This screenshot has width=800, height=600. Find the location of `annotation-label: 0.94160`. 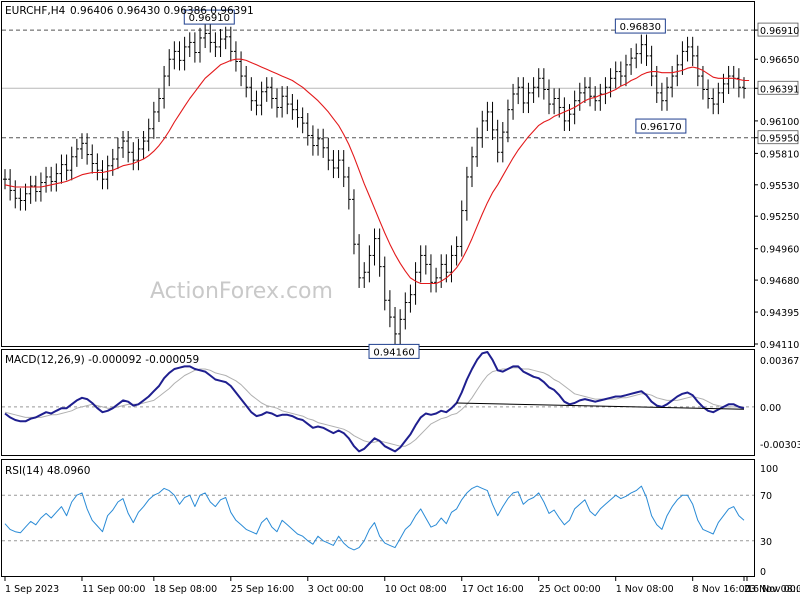

annotation-label: 0.94160 is located at coordinates (393, 352).